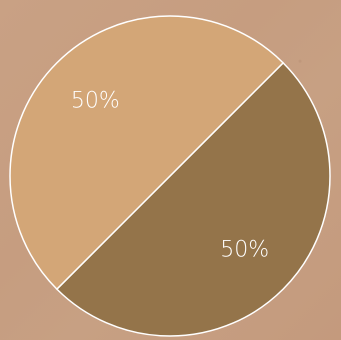  I want to click on slice-label-1: 50%, so click(95, 100).